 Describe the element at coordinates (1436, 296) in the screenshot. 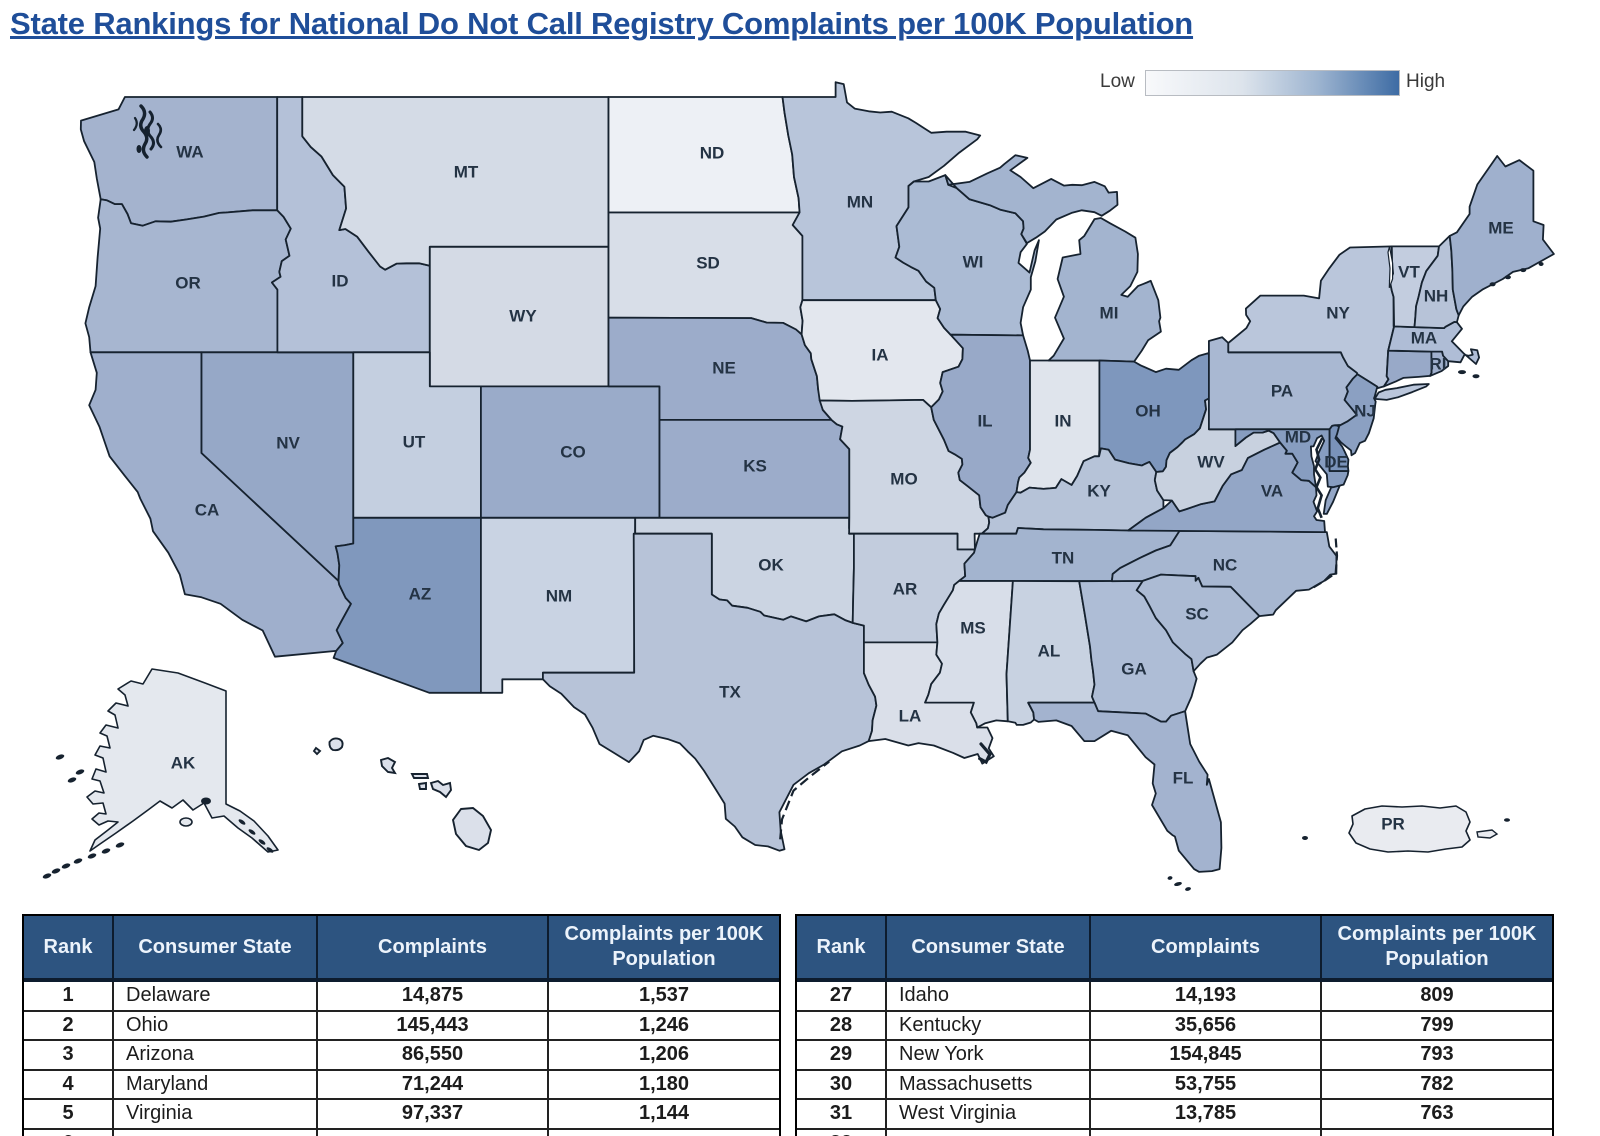

I see `svg-text: NH` at that location.